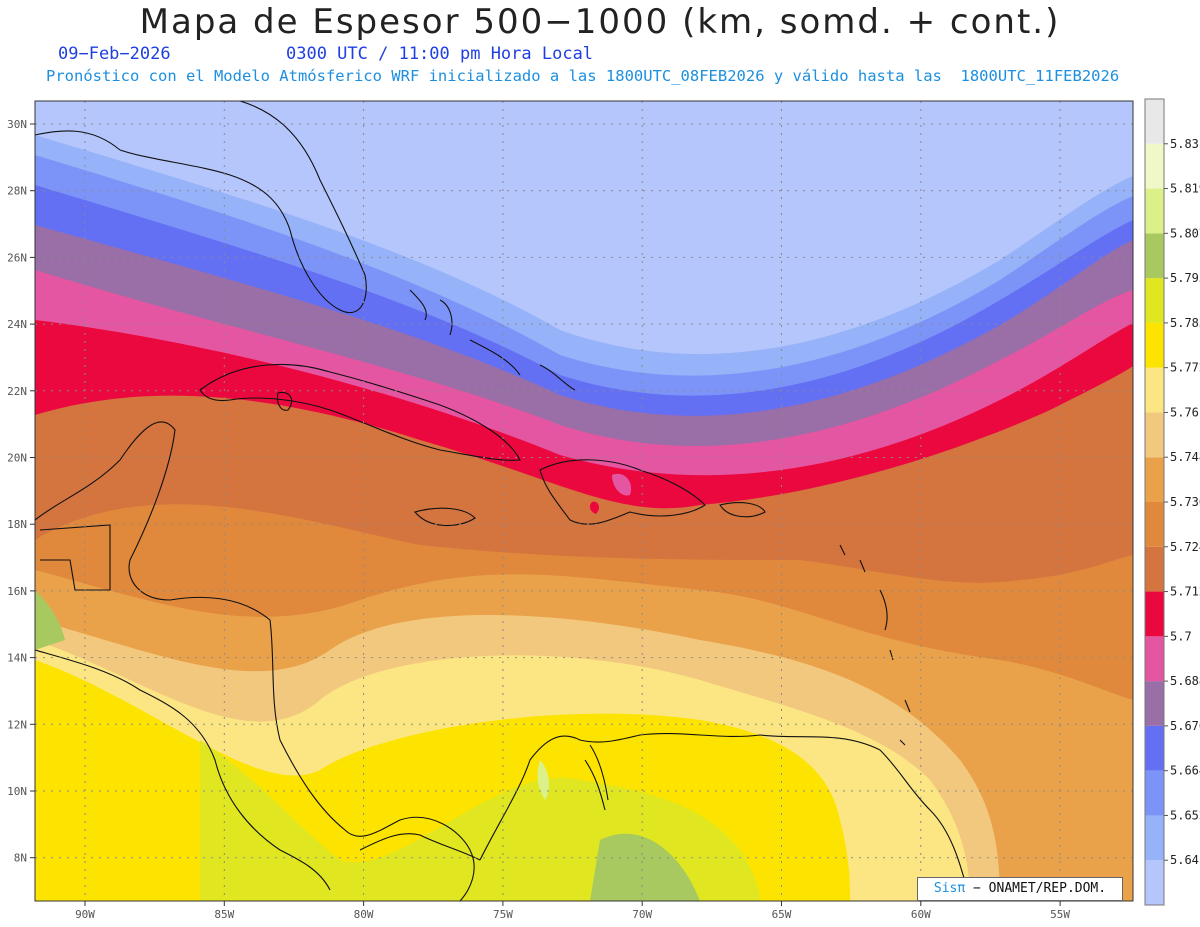 The width and height of the screenshot is (1200, 927). I want to click on lat-label: 24N, so click(17, 324).